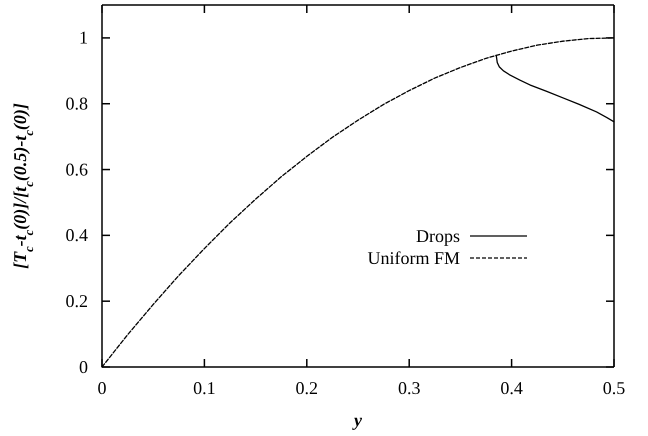 This screenshot has height=436, width=648. I want to click on x-tick-label: 0.1, so click(204, 388).